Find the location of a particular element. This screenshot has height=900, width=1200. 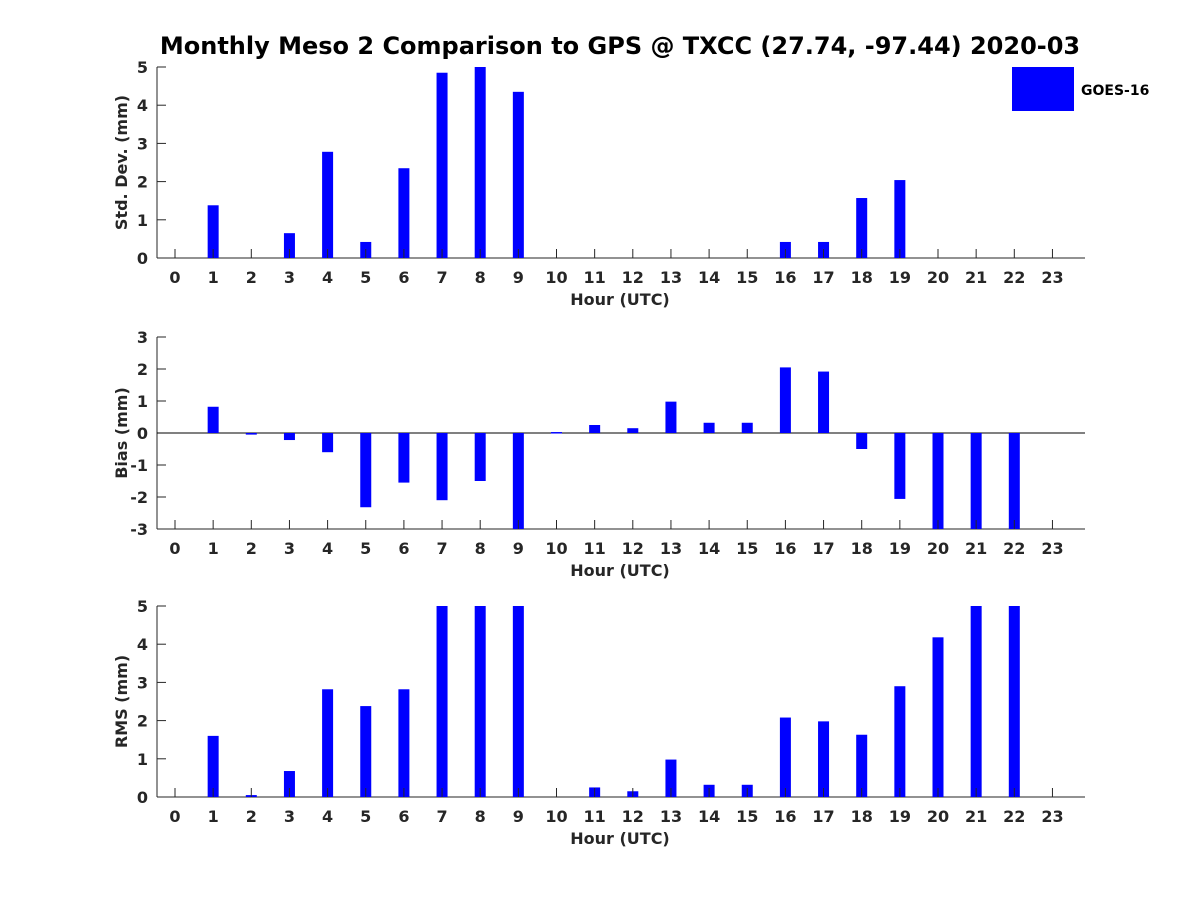

x-tick-label: 7 is located at coordinates (441, 816).